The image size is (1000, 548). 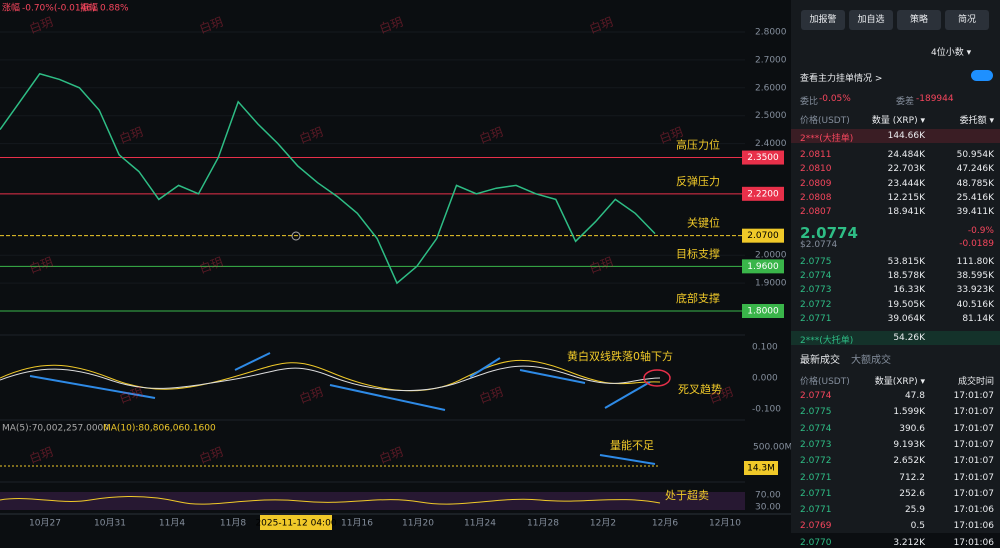 What do you see at coordinates (975, 262) in the screenshot?
I see `bid-amt: 111.80K` at bounding box center [975, 262].